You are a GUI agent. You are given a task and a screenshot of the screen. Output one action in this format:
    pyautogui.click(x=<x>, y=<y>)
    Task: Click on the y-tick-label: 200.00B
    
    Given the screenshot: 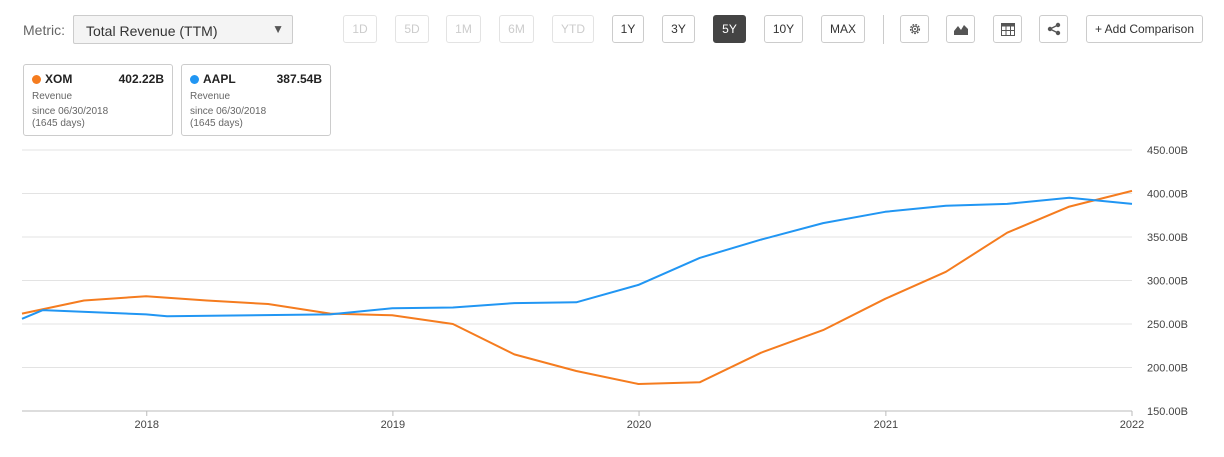 What is the action you would take?
    pyautogui.click(x=1167, y=369)
    